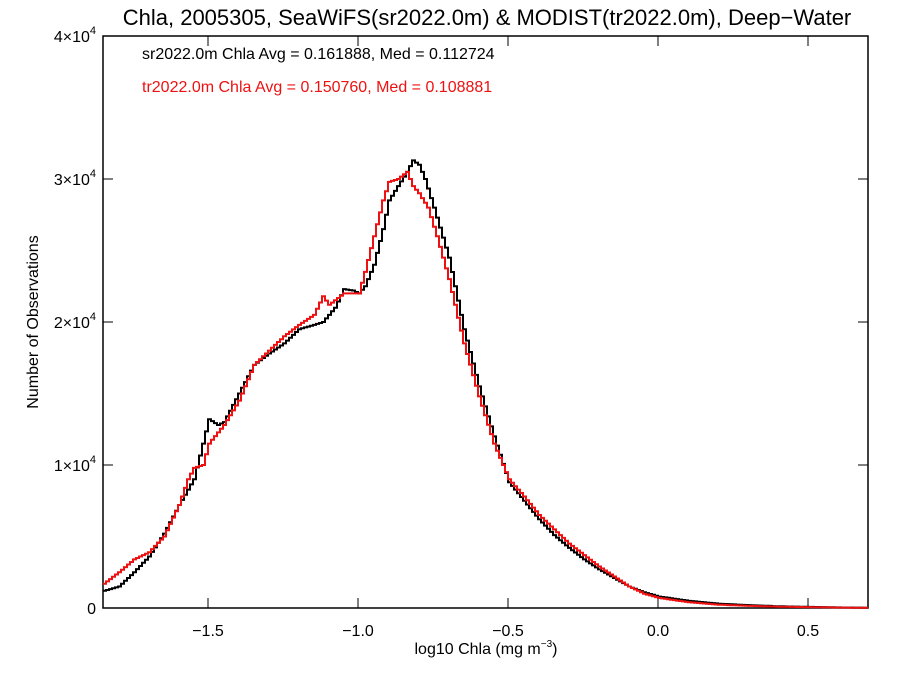 This screenshot has width=900, height=675. Describe the element at coordinates (658, 631) in the screenshot. I see `x-tick-label: 0.0` at that location.